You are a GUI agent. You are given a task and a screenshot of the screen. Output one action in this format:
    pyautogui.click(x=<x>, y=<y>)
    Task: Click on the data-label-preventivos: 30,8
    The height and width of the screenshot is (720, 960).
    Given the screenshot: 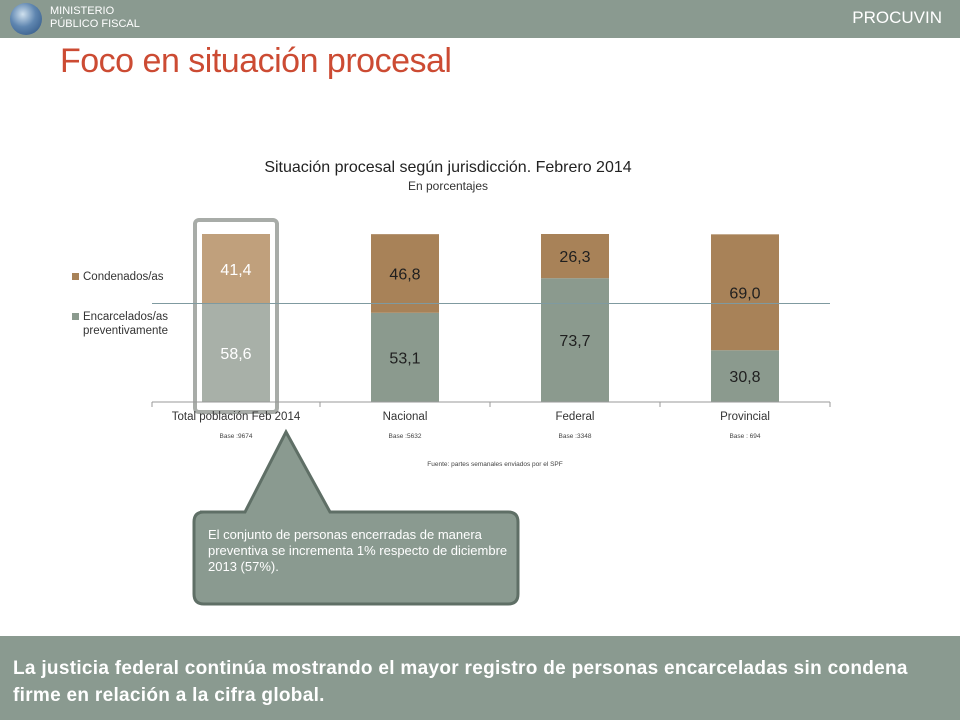 What is the action you would take?
    pyautogui.click(x=744, y=377)
    